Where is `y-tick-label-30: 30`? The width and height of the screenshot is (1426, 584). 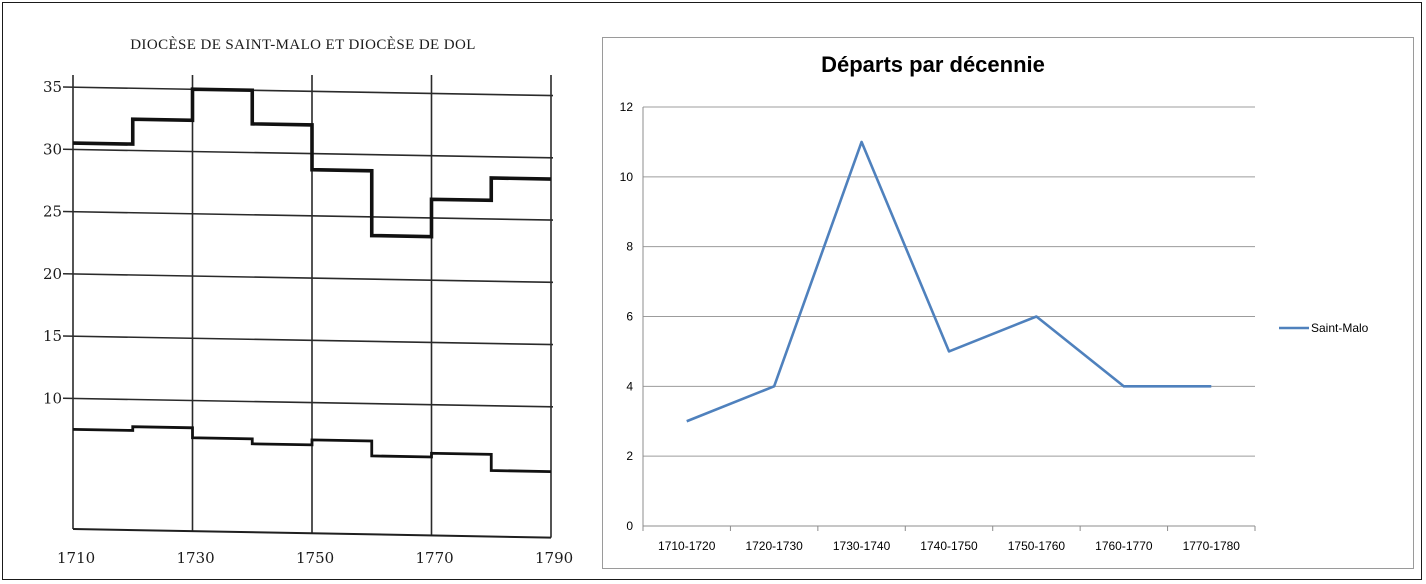 y-tick-label-30: 30 is located at coordinates (52, 149).